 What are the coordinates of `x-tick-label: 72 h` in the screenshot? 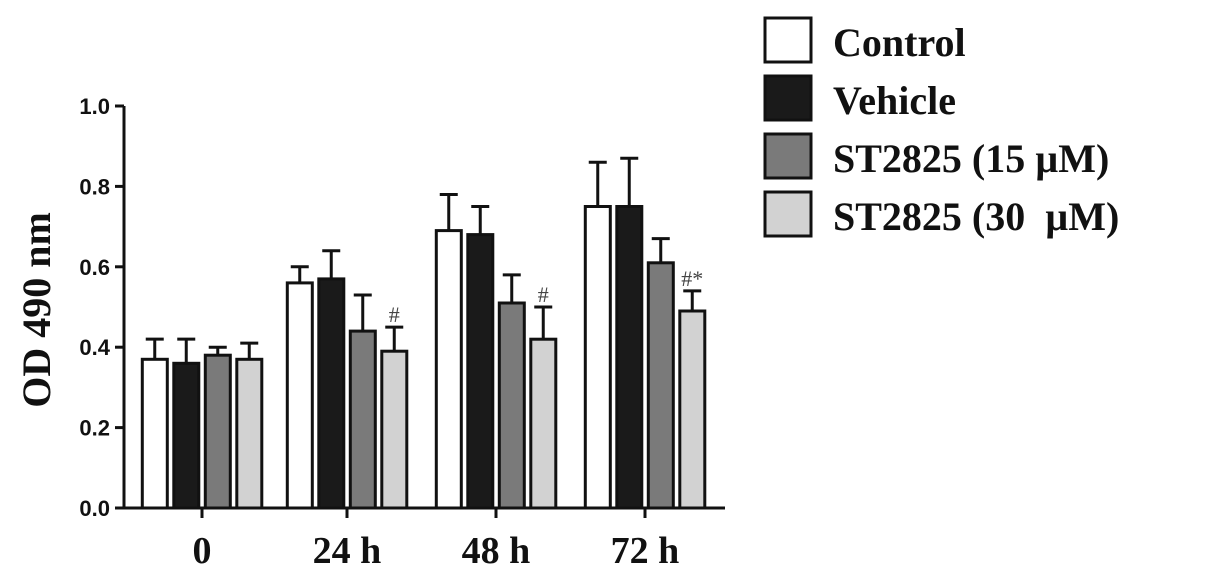 It's located at (645, 551).